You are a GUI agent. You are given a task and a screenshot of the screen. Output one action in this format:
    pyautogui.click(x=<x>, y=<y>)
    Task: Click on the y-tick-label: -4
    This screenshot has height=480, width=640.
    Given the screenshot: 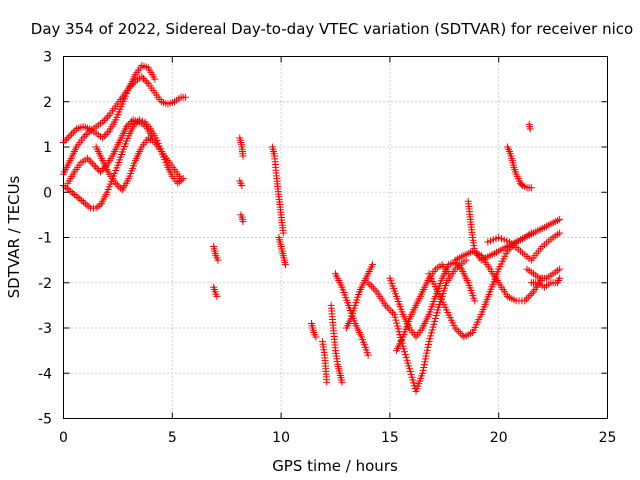 What is the action you would take?
    pyautogui.click(x=45, y=374)
    